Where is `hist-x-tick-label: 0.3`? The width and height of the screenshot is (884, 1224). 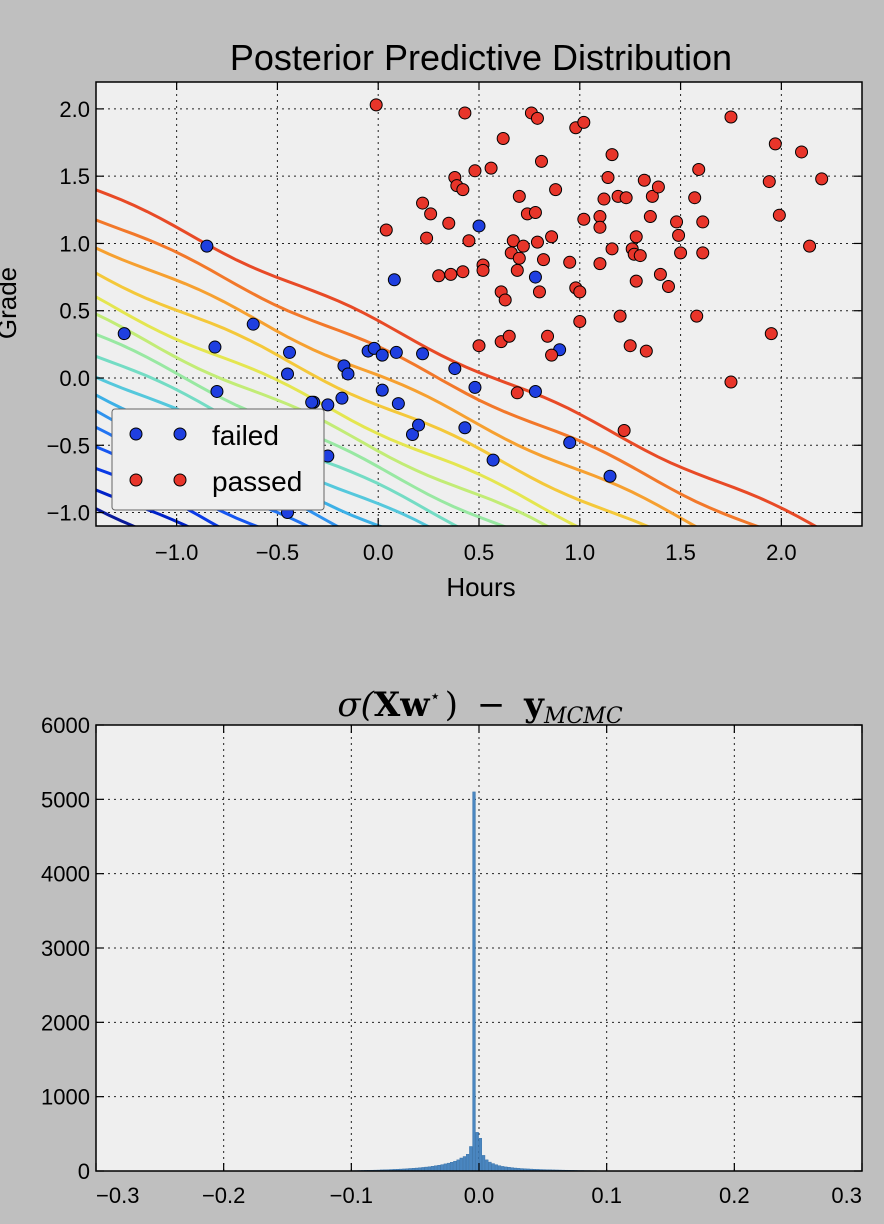
hist-x-tick-label: 0.3 is located at coordinates (846, 1195).